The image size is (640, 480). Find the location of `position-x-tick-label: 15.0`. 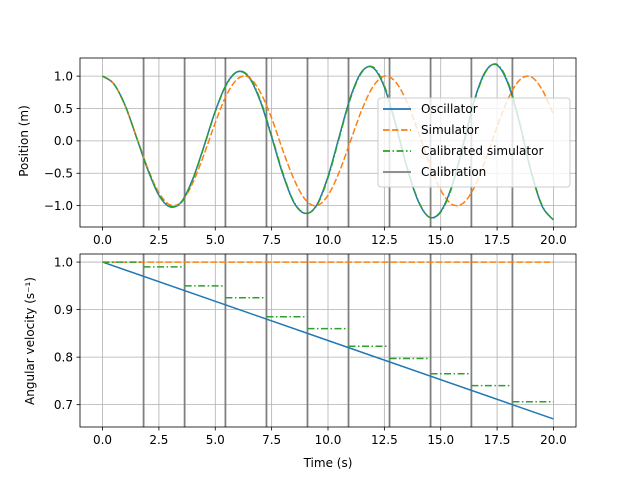

position-x-tick-label: 15.0 is located at coordinates (440, 240).